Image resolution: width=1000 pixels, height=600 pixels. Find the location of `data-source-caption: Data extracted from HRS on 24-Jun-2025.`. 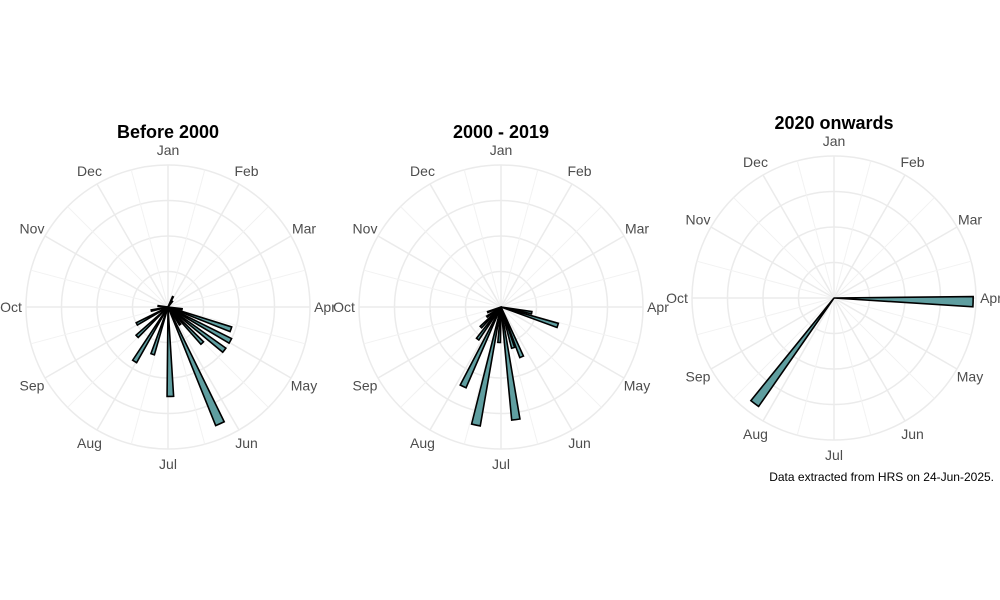

data-source-caption: Data extracted from HRS on 24-Jun-2025. is located at coordinates (881, 477).